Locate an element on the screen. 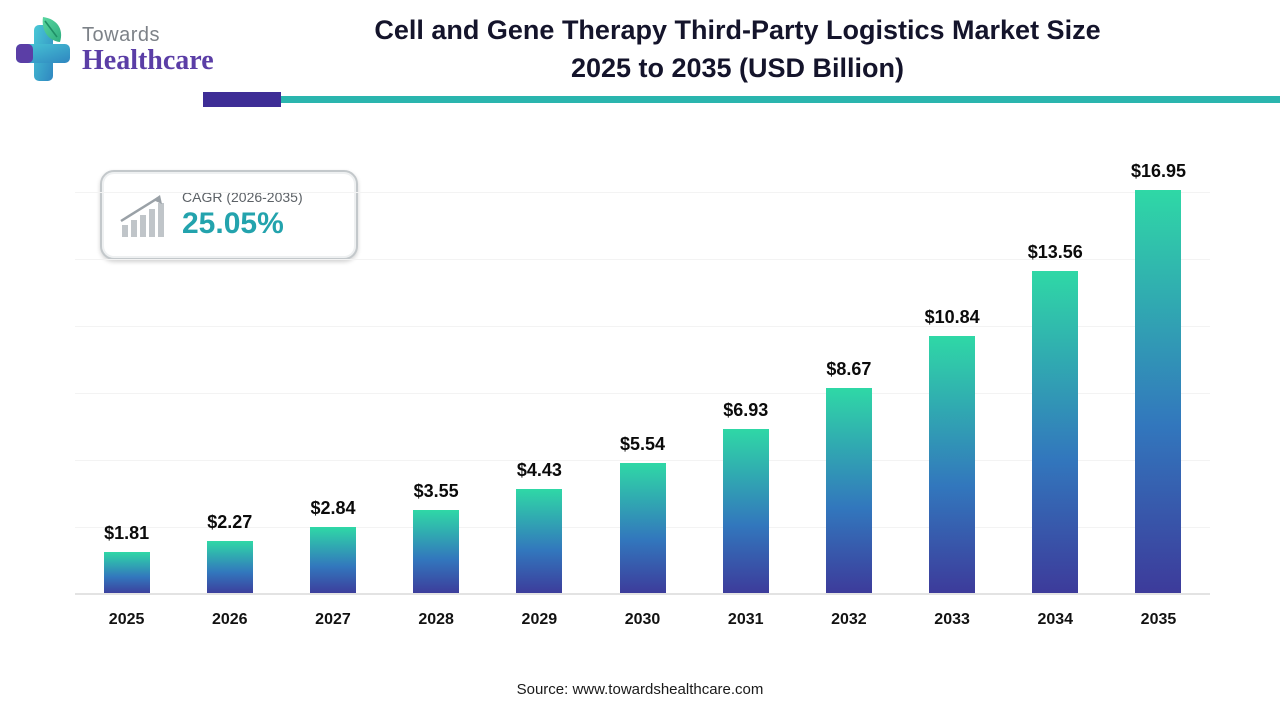 This screenshot has height=720, width=1280. source-text: Source: www.towardshealthcare.com is located at coordinates (640, 689).